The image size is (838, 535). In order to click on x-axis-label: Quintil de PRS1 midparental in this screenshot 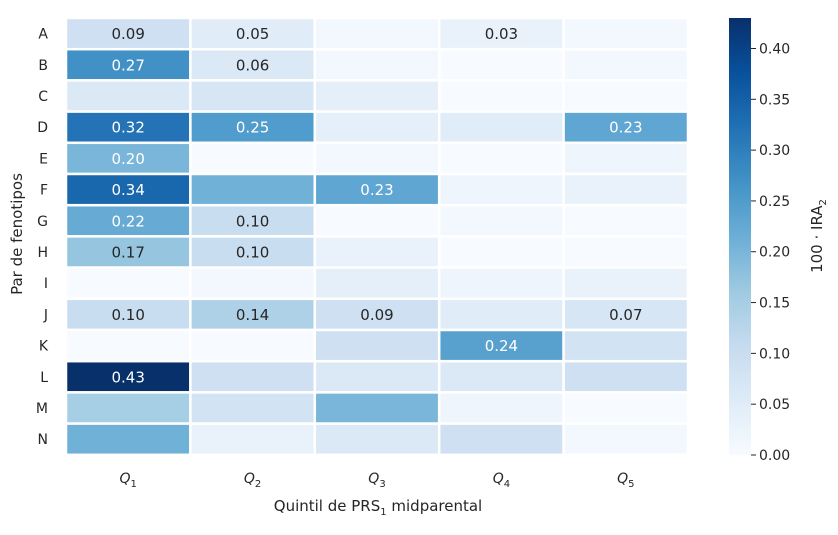, I will do `click(378, 507)`.